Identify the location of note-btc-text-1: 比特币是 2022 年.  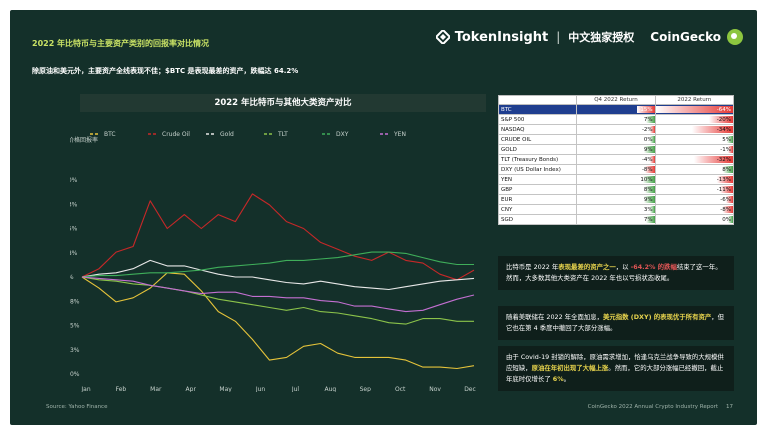
(532, 267).